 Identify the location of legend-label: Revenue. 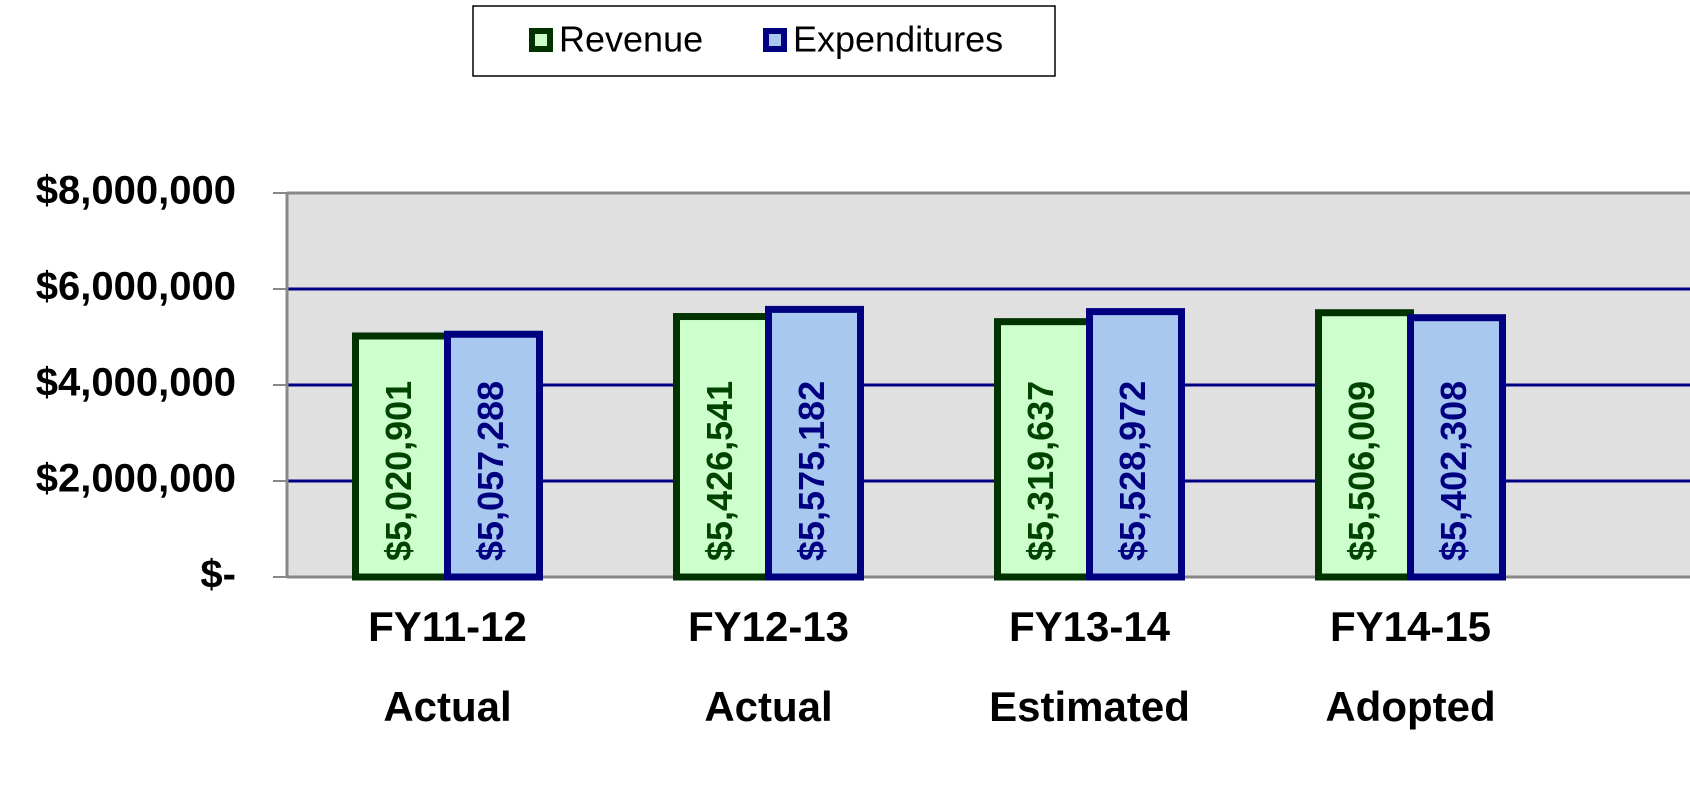
(631, 39).